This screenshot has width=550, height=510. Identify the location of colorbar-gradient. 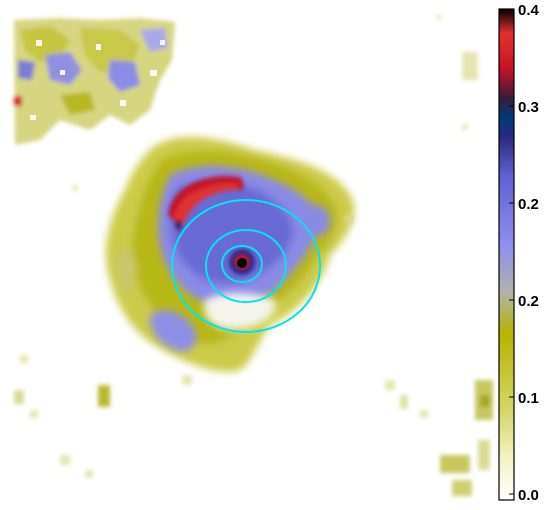
(506, 254).